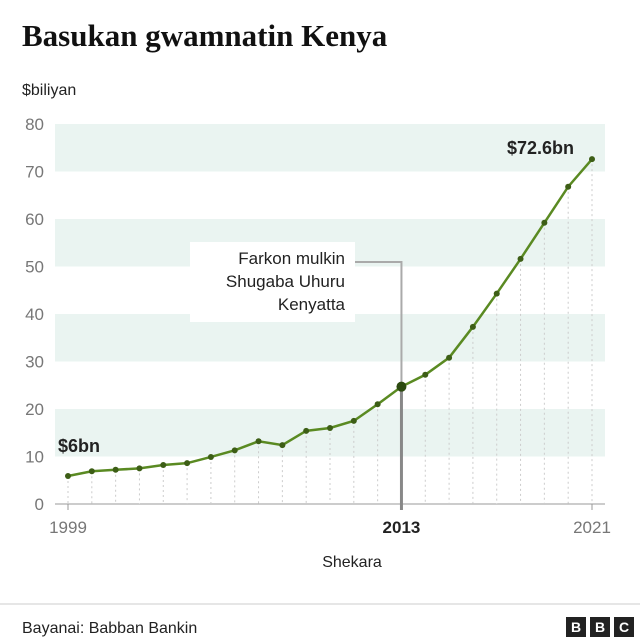  I want to click on y-tick-label: 40, so click(34, 314).